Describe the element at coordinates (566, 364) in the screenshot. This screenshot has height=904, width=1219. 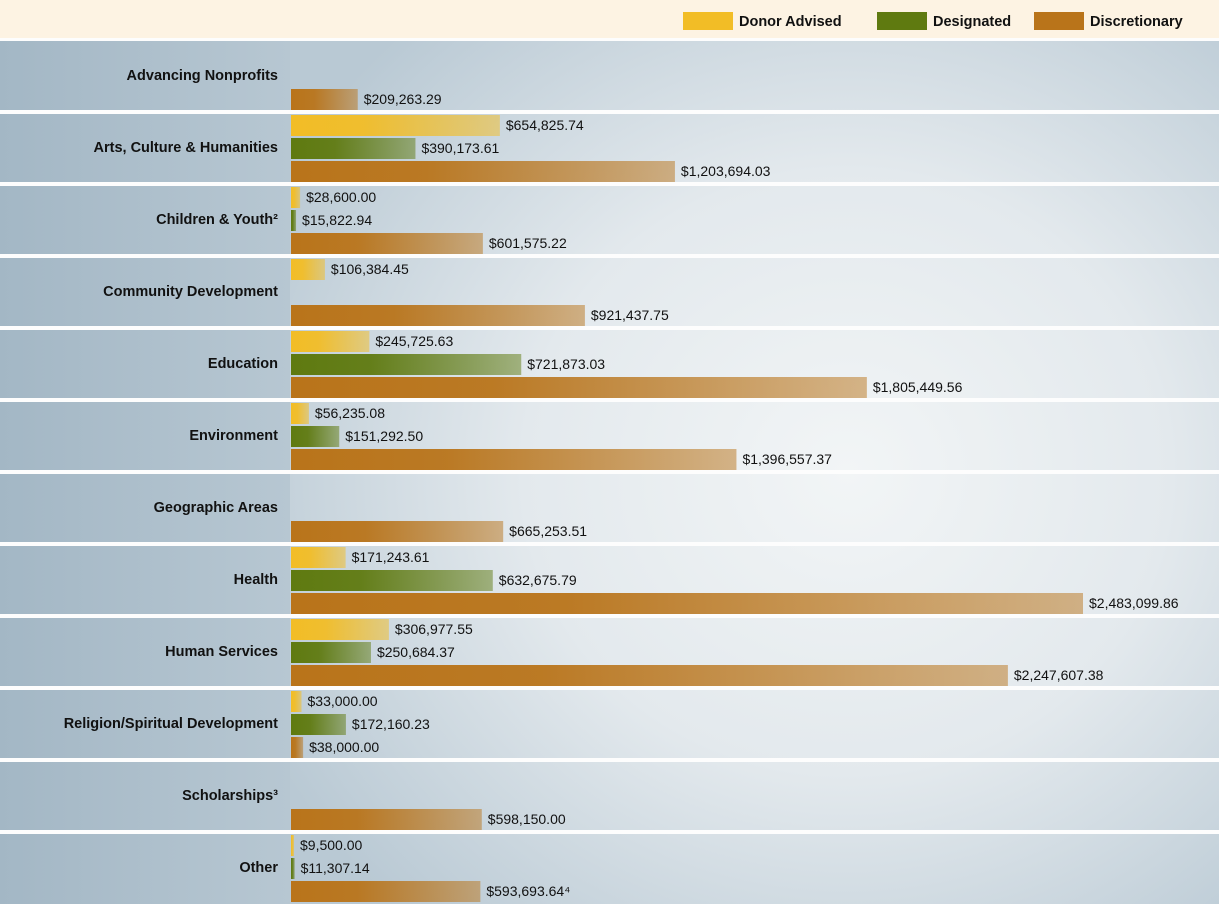
I see `value-label: $721,873.03` at that location.